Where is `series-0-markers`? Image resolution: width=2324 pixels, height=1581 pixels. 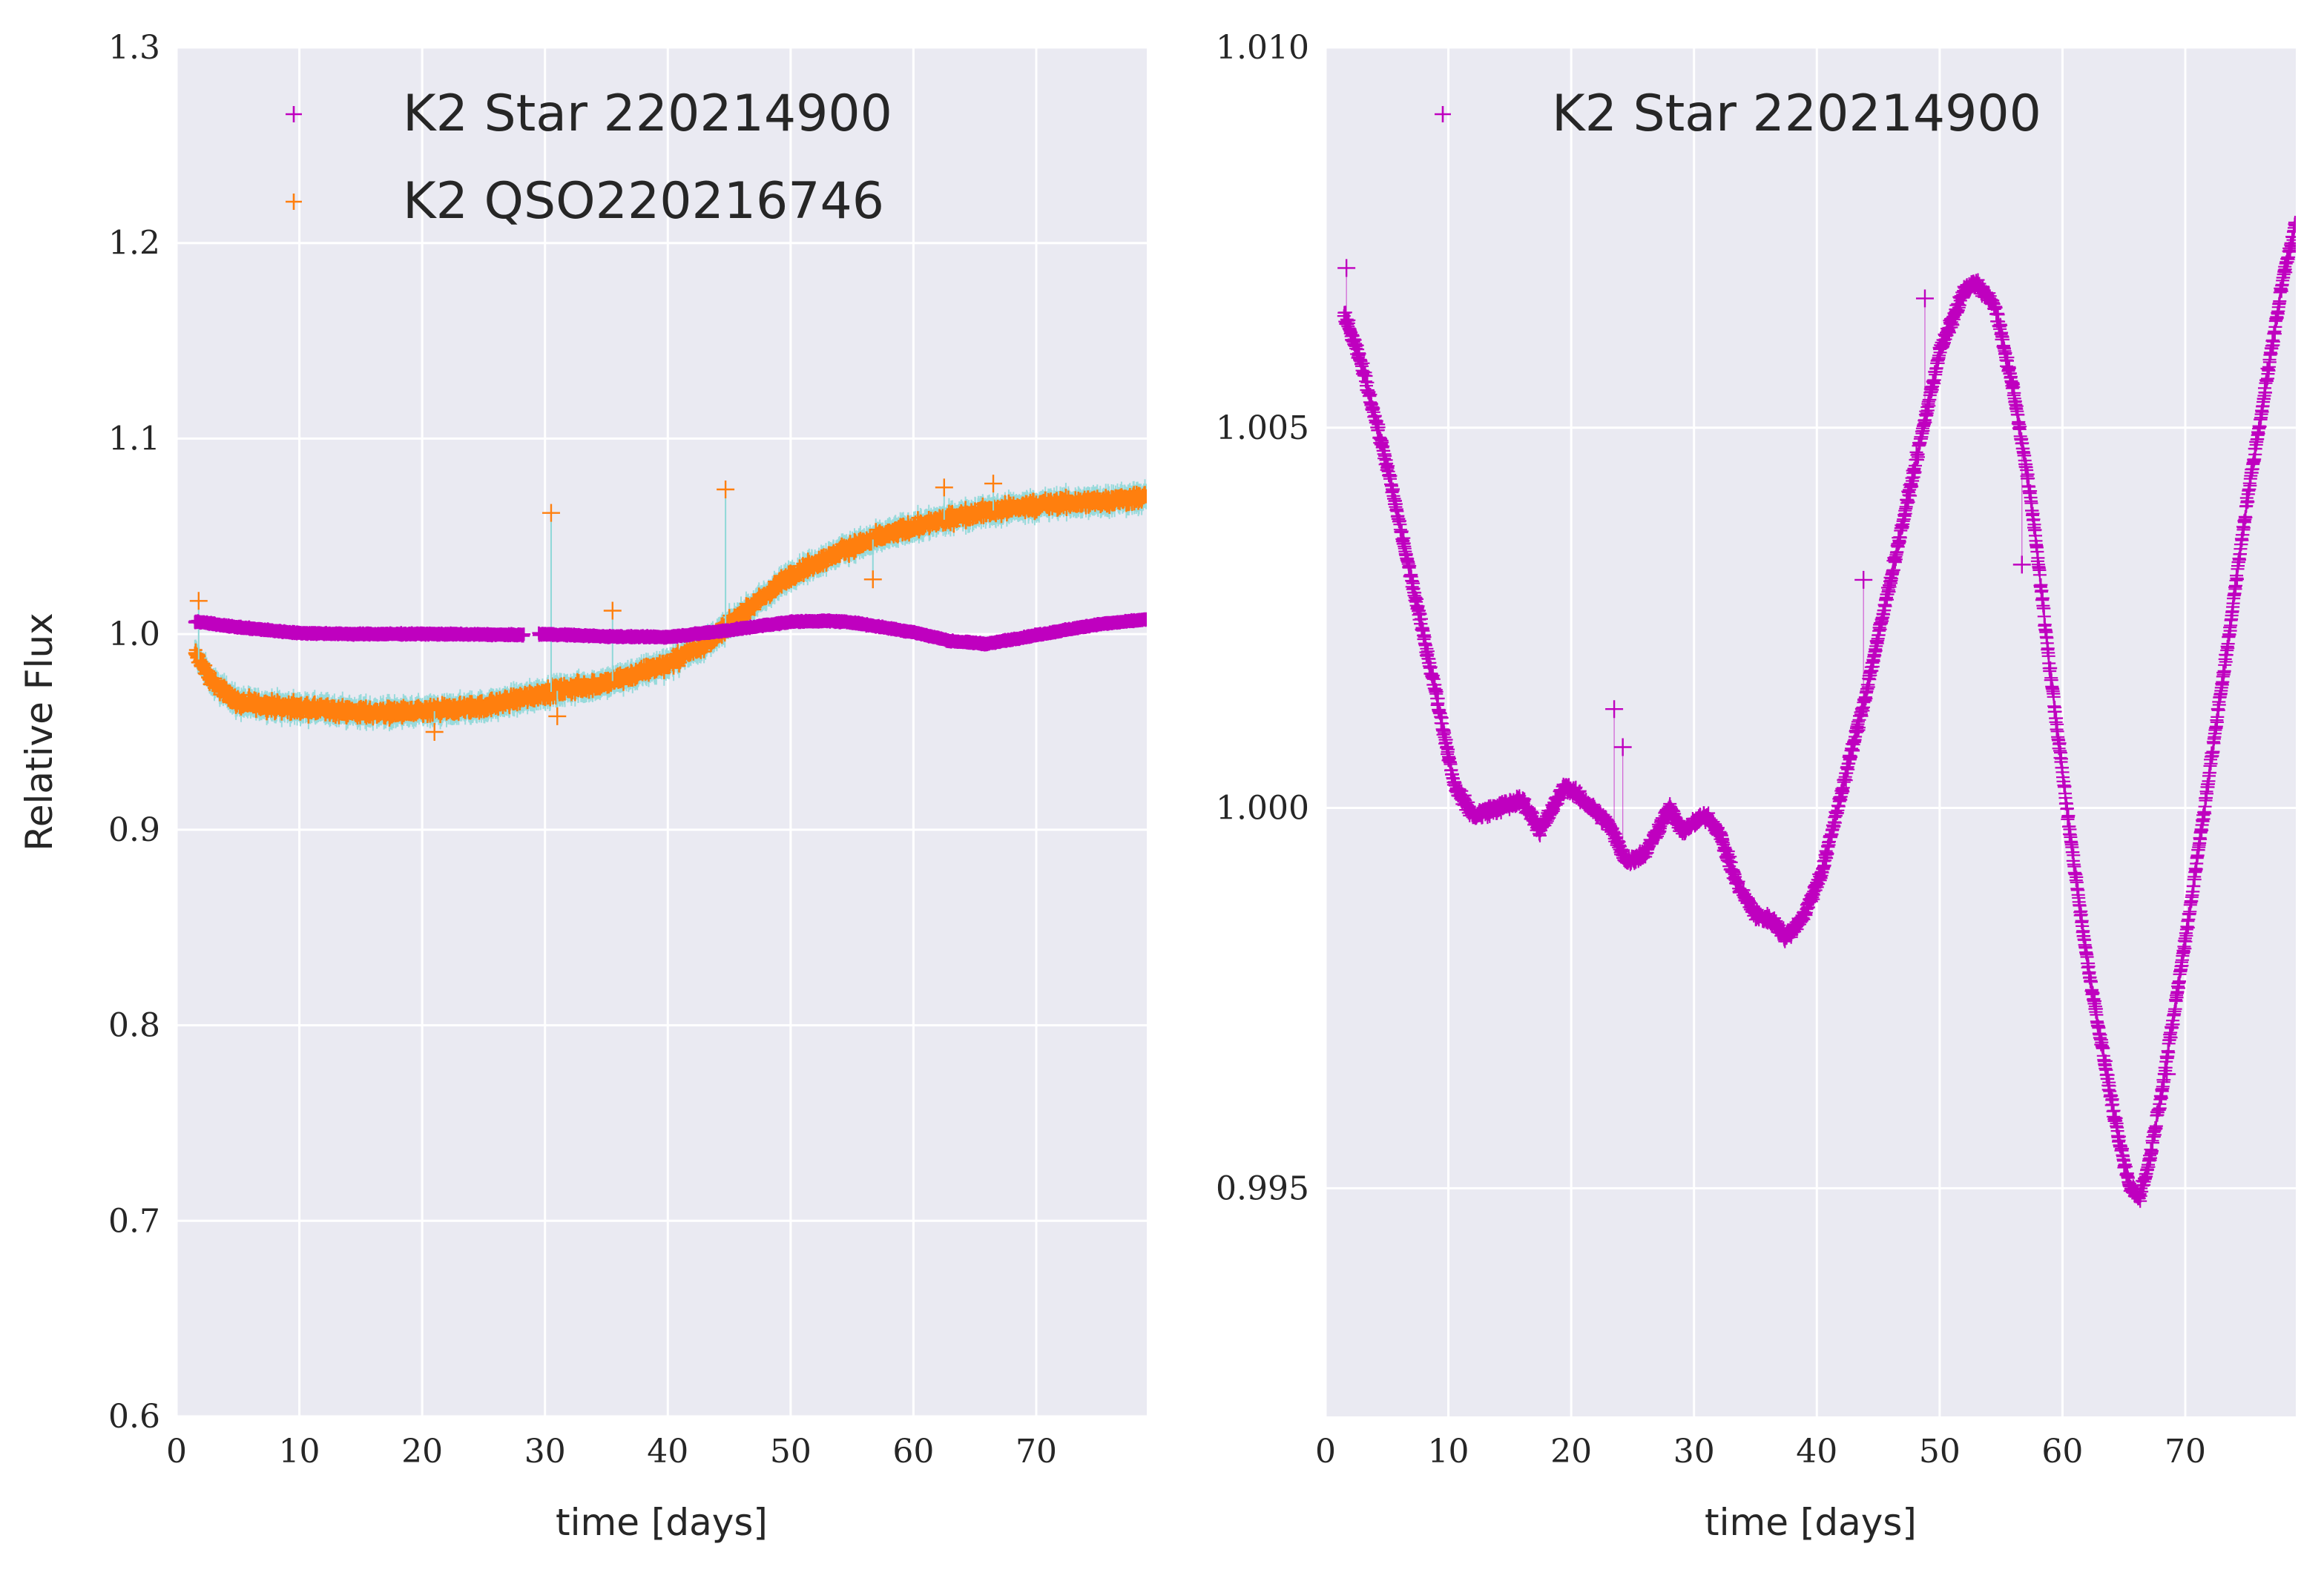
series-0-markers is located at coordinates (667, 632).